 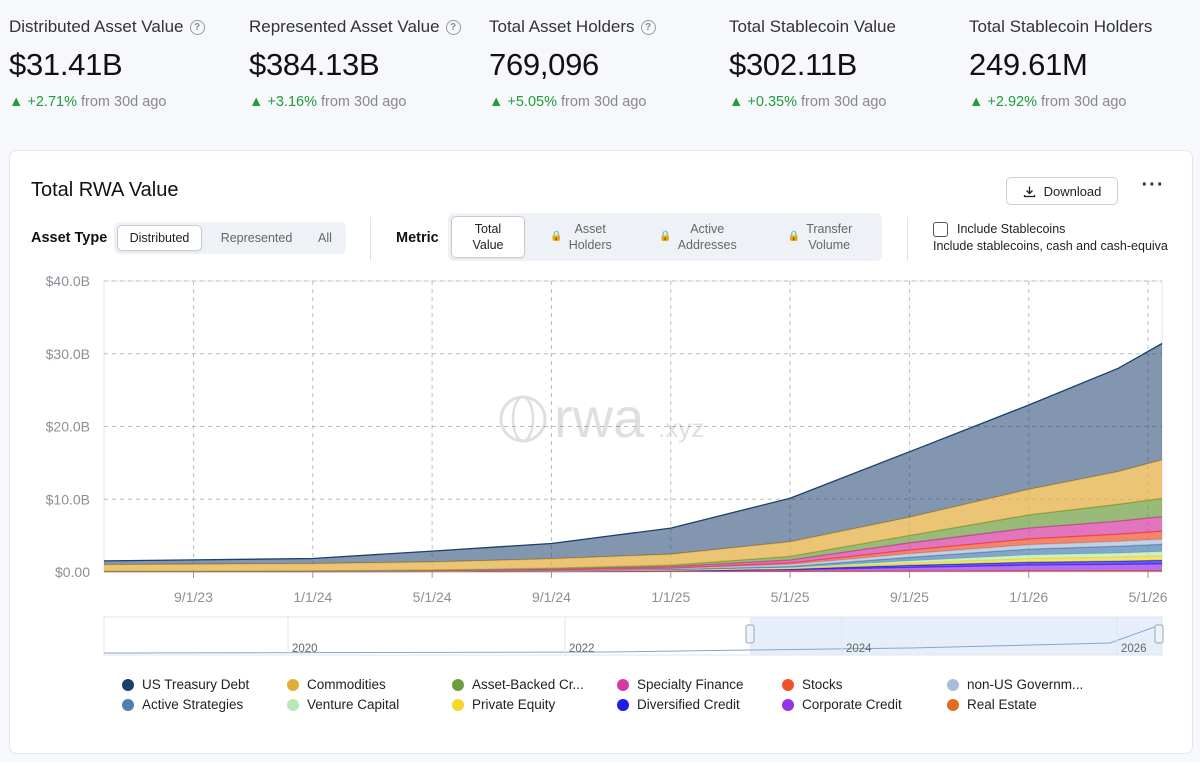 I want to click on area-series-active-strategies, so click(x=633, y=558).